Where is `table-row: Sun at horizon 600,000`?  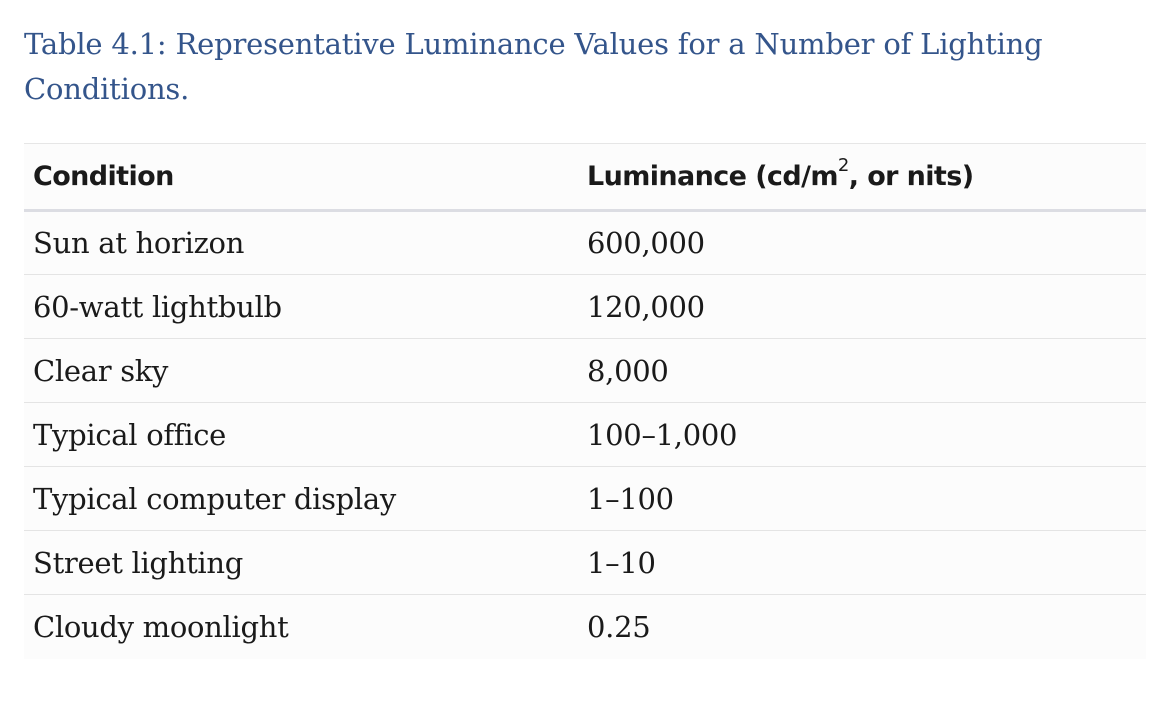 table-row: Sun at horizon 600,000 is located at coordinates (585, 243).